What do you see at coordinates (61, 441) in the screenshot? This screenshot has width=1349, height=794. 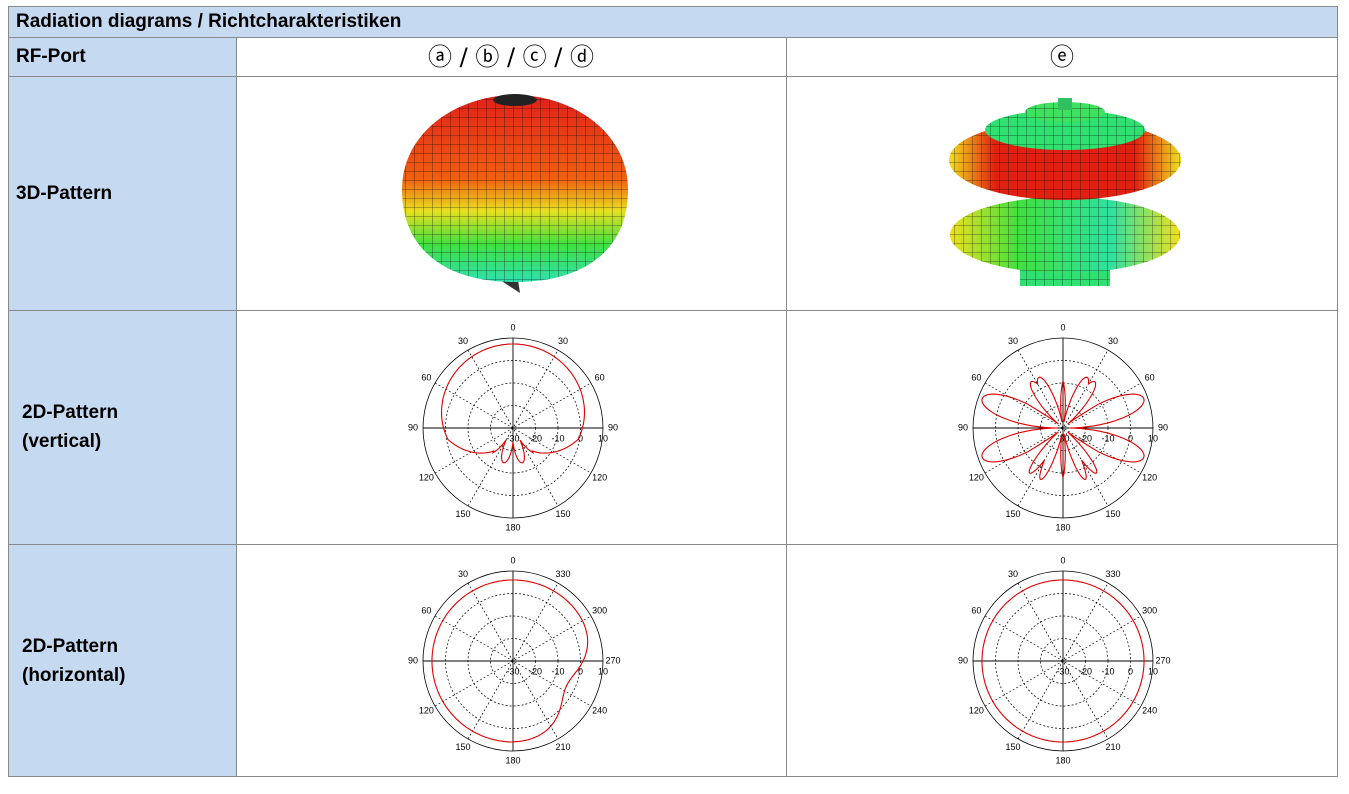 I see `row-label: (vertical)` at bounding box center [61, 441].